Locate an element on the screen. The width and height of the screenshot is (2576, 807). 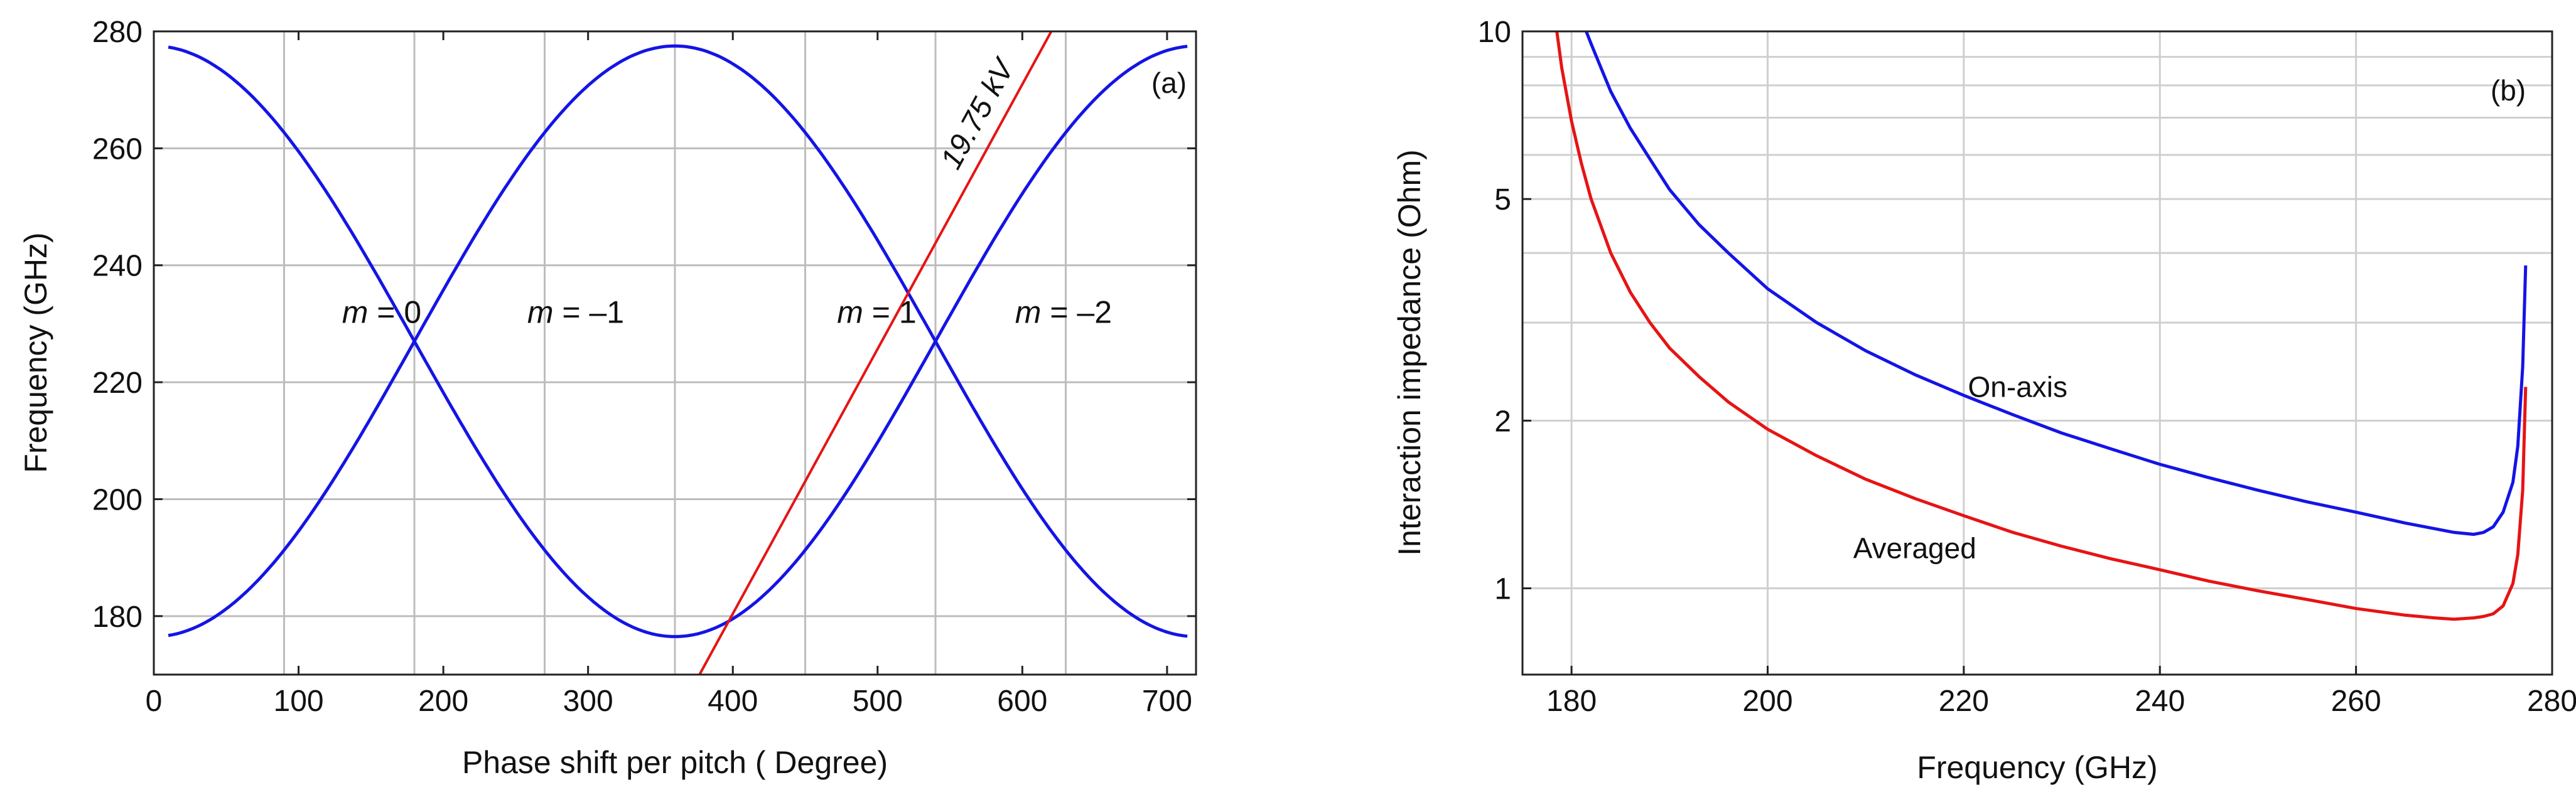
x-tick-label: 0 is located at coordinates (154, 701).